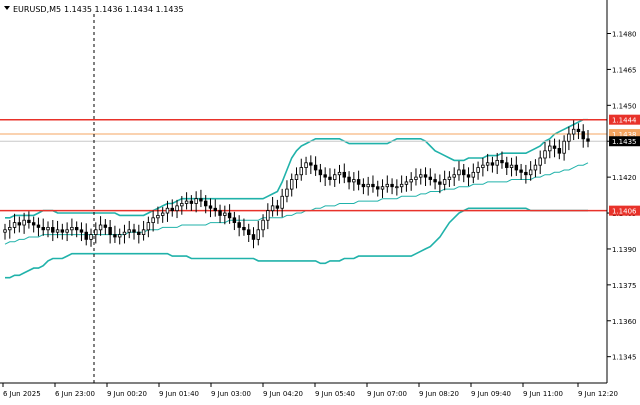 The height and width of the screenshot is (405, 640). Describe the element at coordinates (37, 9) in the screenshot. I see `symbol-label: EURUSD,M5` at that location.